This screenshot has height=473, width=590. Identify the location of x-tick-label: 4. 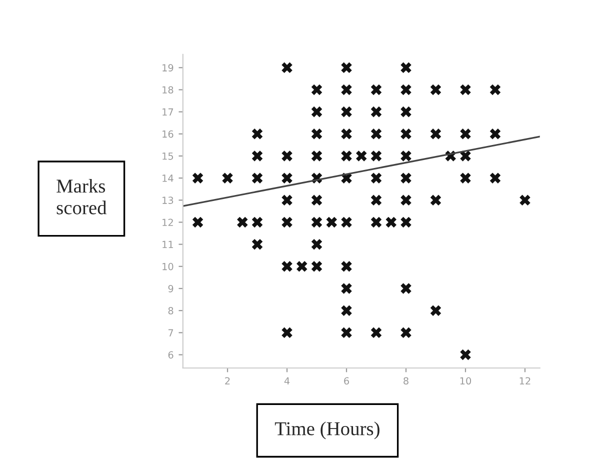
(287, 380).